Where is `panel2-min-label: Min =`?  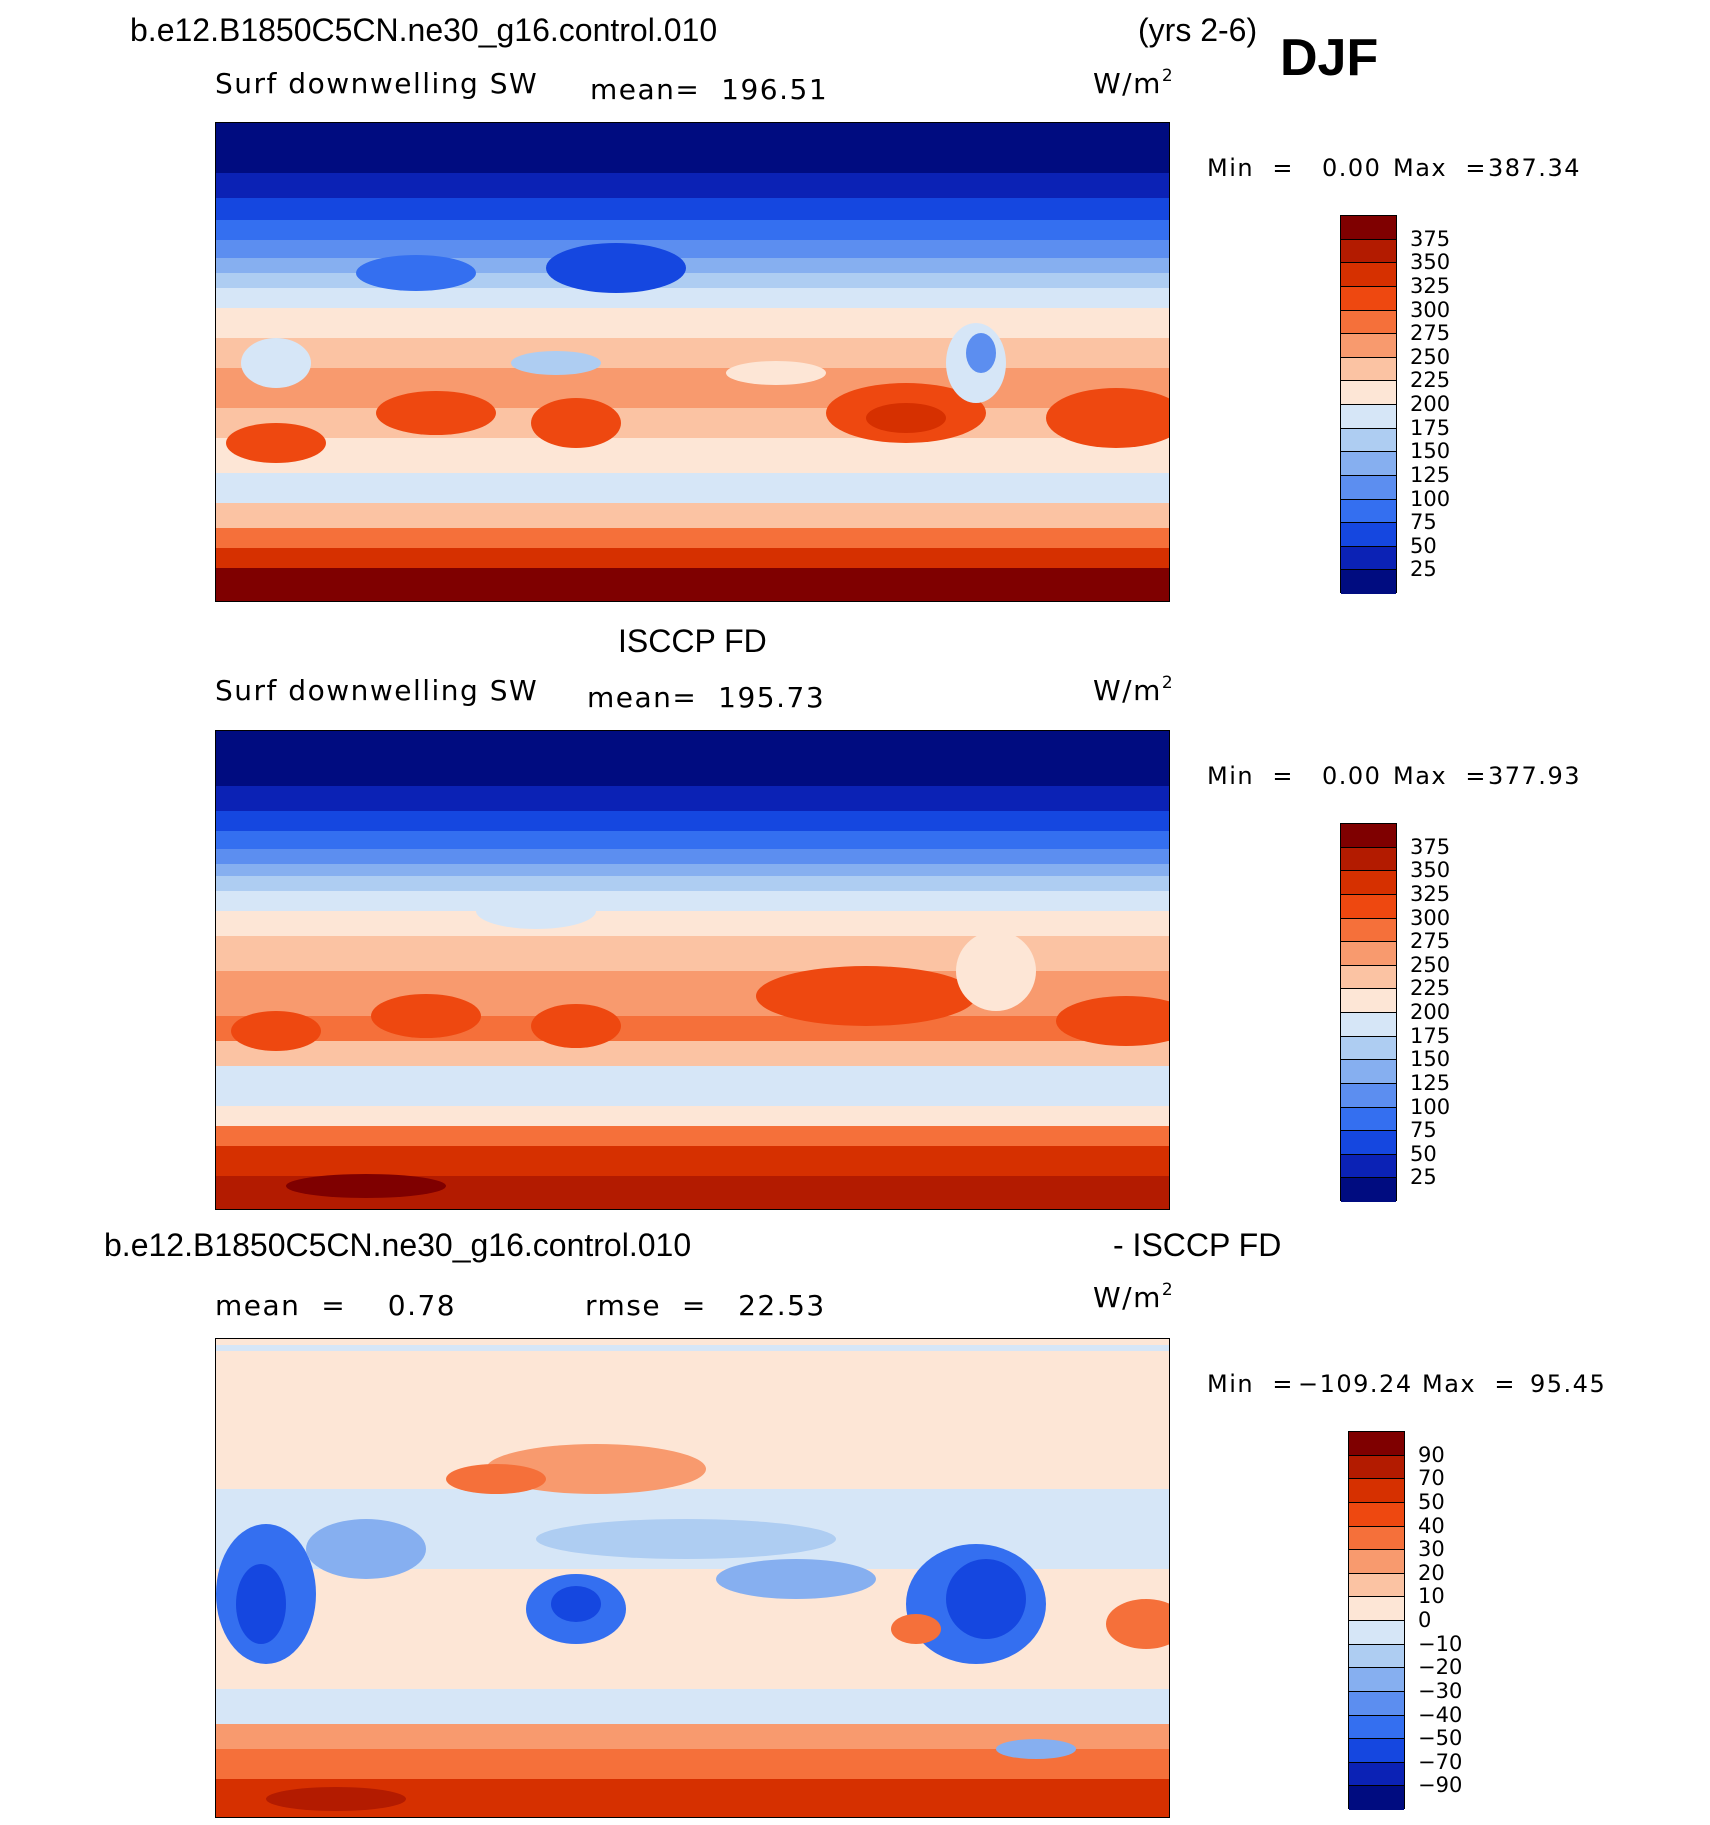 panel2-min-label: Min = is located at coordinates (1250, 776).